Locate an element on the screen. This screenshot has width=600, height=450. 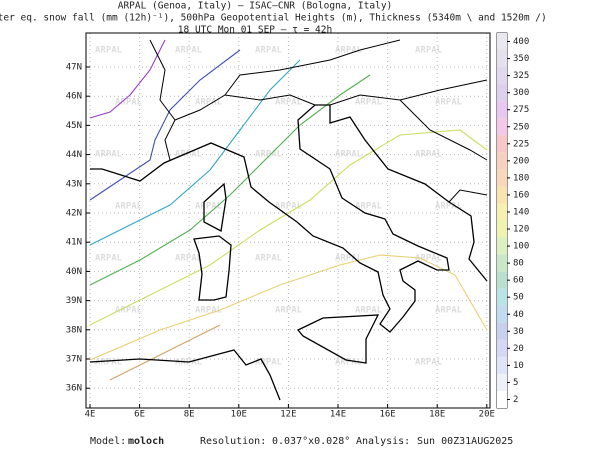
footer-label: Analysis: is located at coordinates (383, 441).